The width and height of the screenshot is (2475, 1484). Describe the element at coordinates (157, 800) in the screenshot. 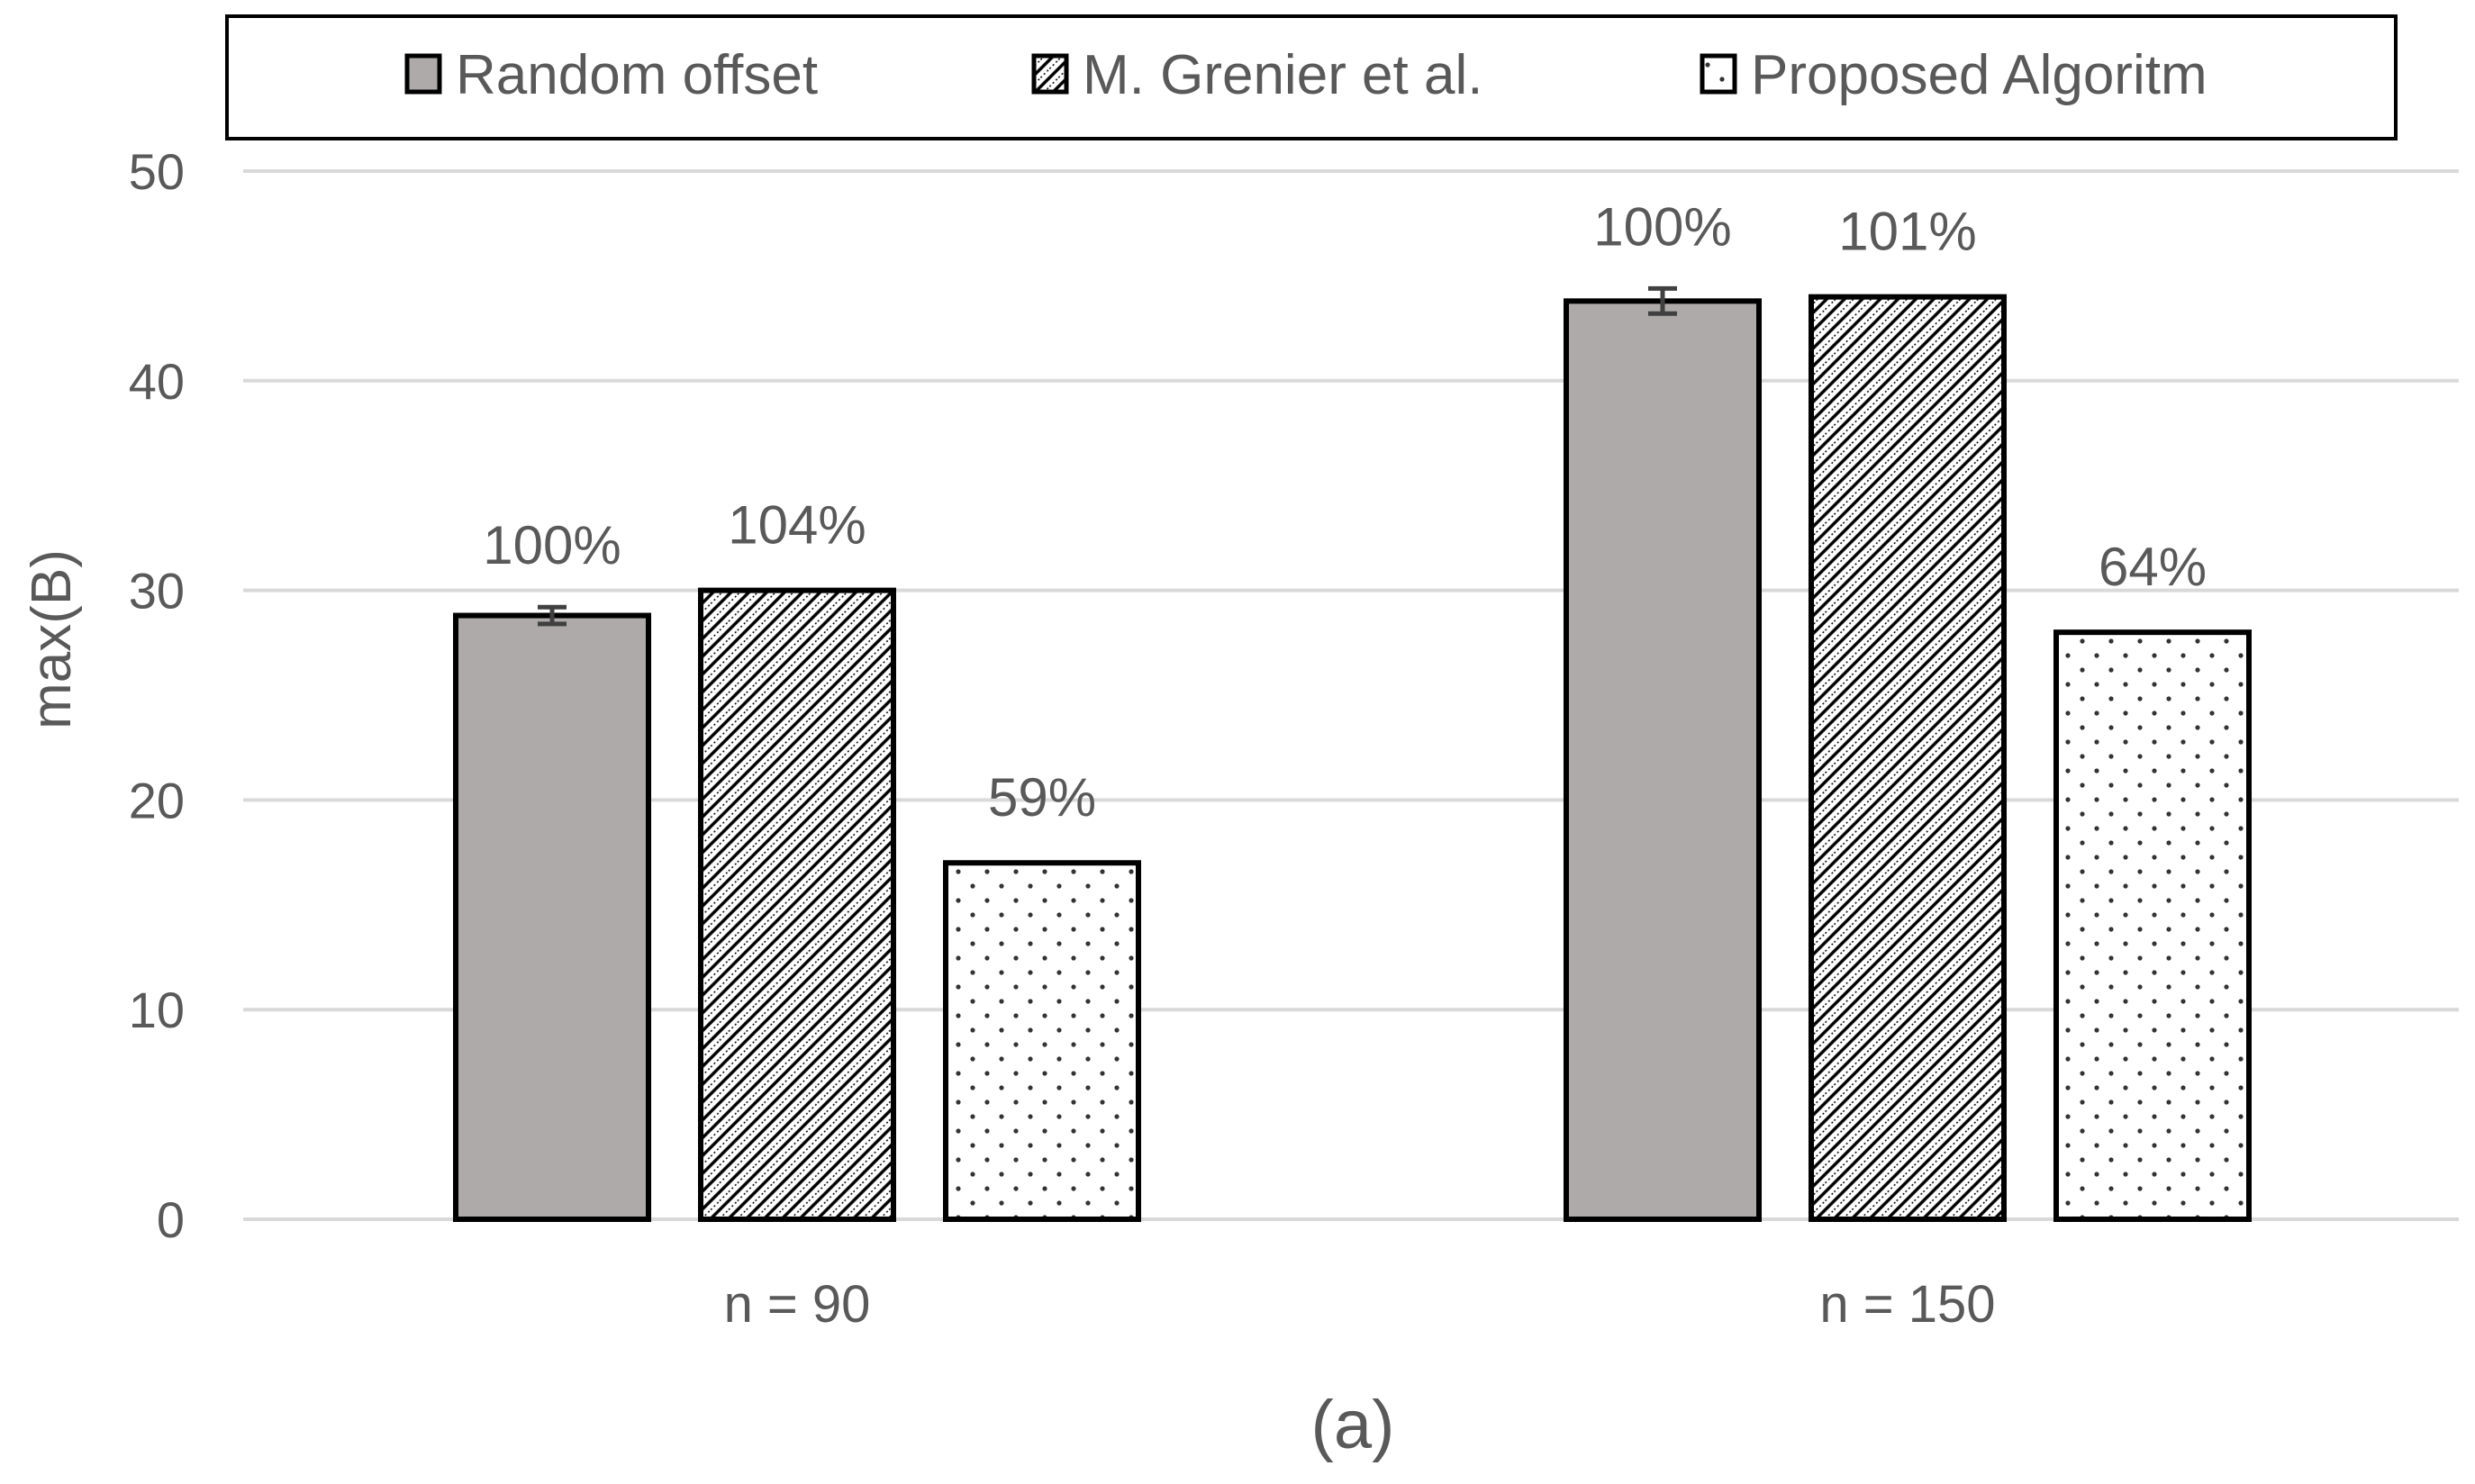

I see `y-tick-label: 20` at that location.